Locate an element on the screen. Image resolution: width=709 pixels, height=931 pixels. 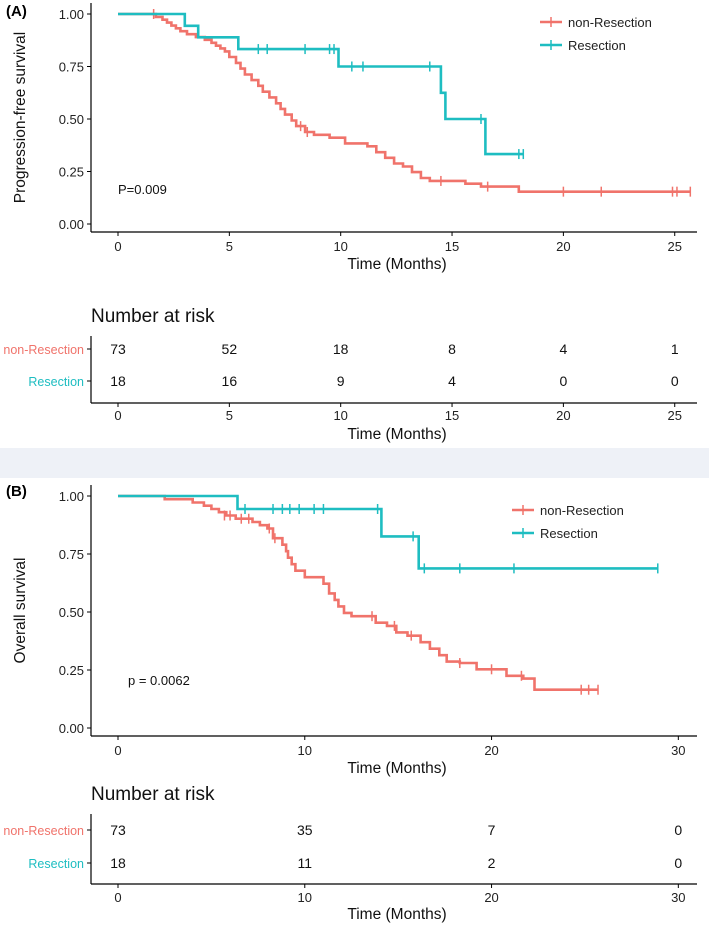
chart-a-pvalue: P=0.009 is located at coordinates (142, 189).